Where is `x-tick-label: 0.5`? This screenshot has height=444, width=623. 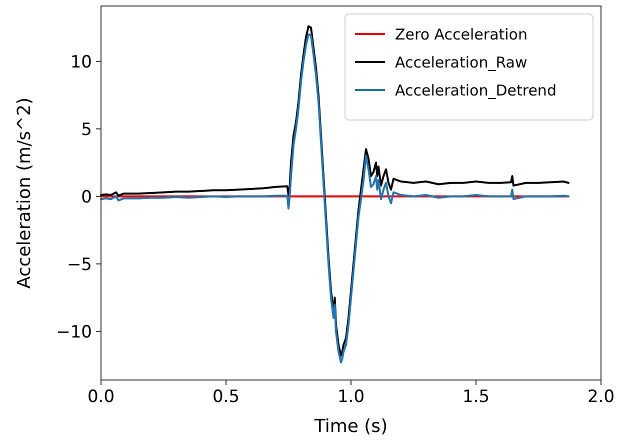
x-tick-label: 0.5 is located at coordinates (226, 397).